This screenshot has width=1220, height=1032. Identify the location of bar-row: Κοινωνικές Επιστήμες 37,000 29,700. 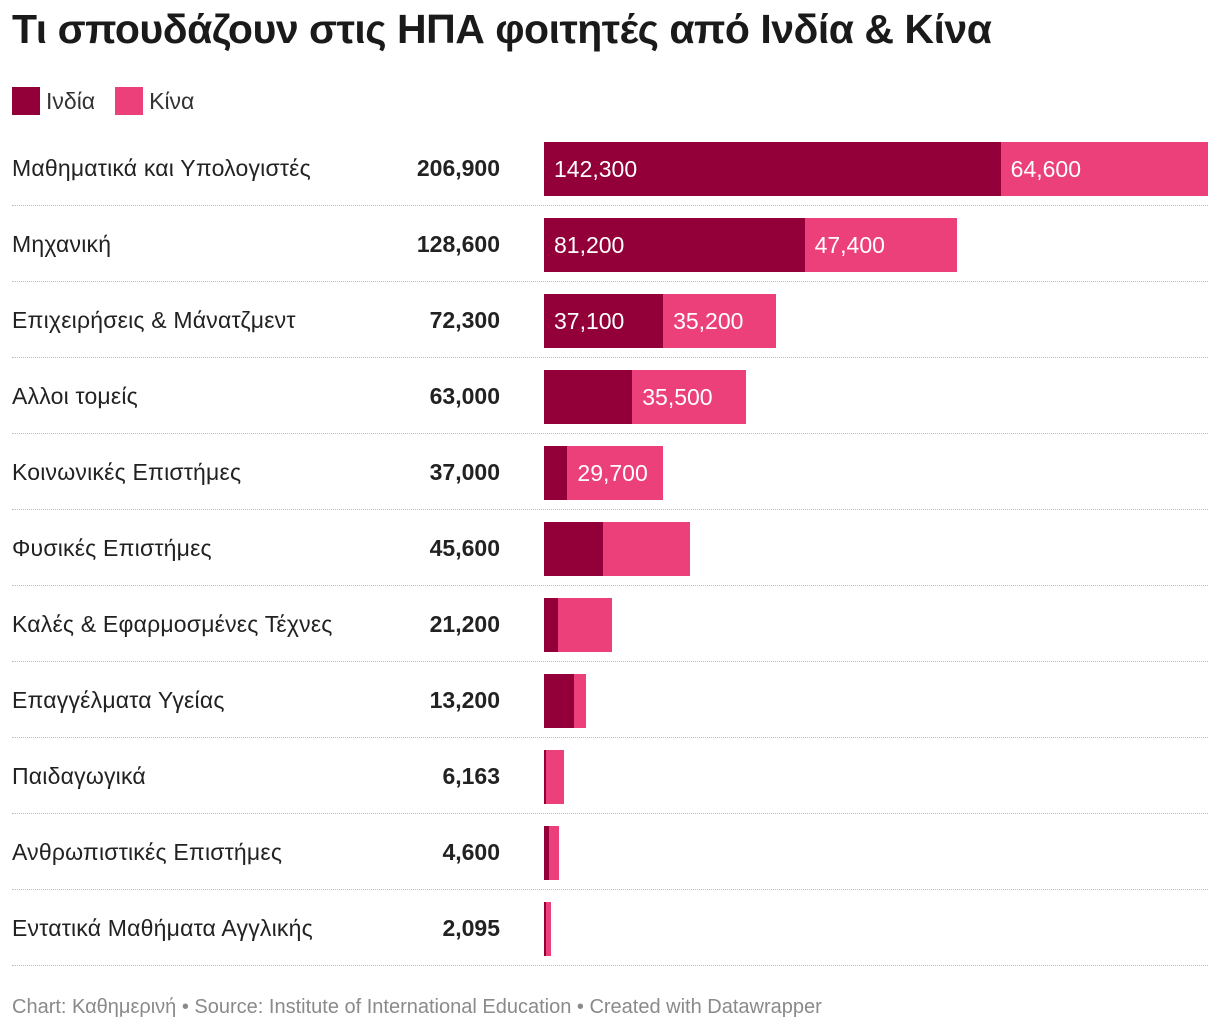
(610, 472).